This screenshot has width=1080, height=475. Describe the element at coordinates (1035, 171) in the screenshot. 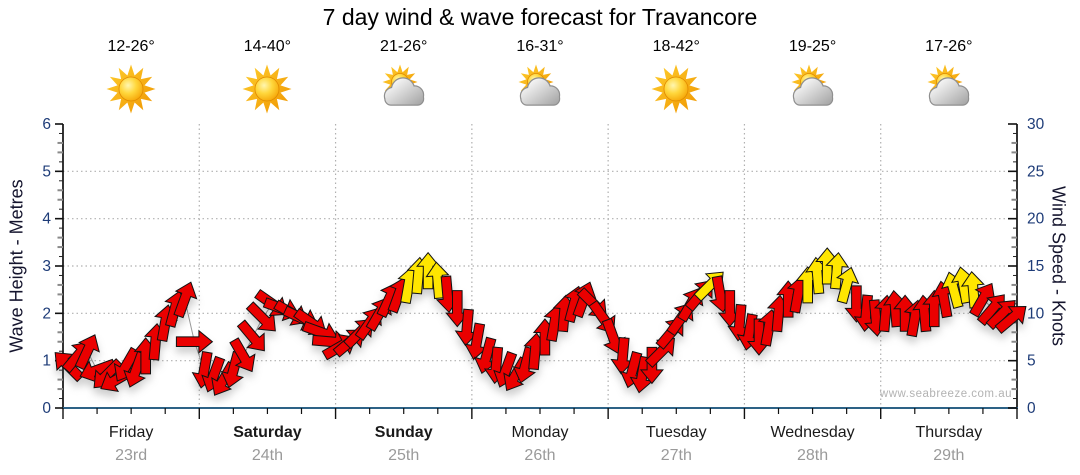

I see `right-tick-label: 25` at that location.